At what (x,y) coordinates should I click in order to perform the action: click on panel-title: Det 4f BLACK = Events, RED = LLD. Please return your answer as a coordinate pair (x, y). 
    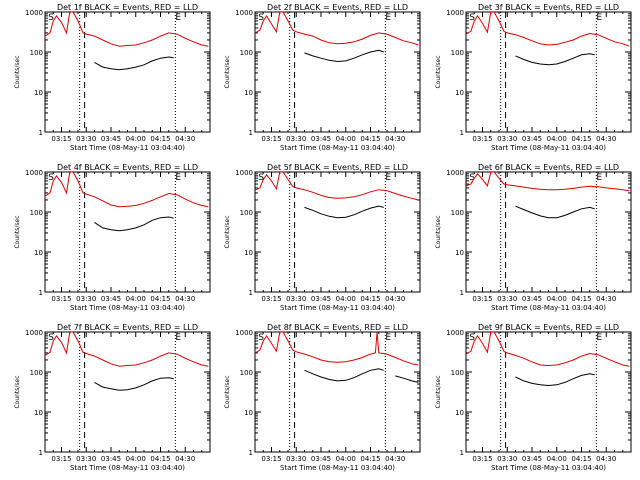
    Looking at the image, I should click on (127, 167).